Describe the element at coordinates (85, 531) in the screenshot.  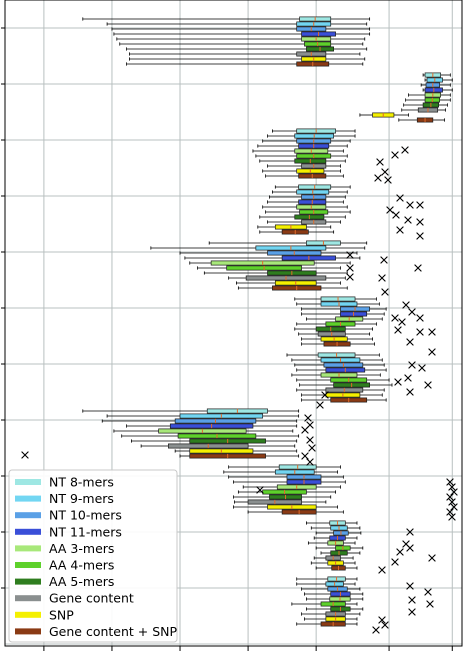
I see `legend-label: NT 11-mers` at that location.